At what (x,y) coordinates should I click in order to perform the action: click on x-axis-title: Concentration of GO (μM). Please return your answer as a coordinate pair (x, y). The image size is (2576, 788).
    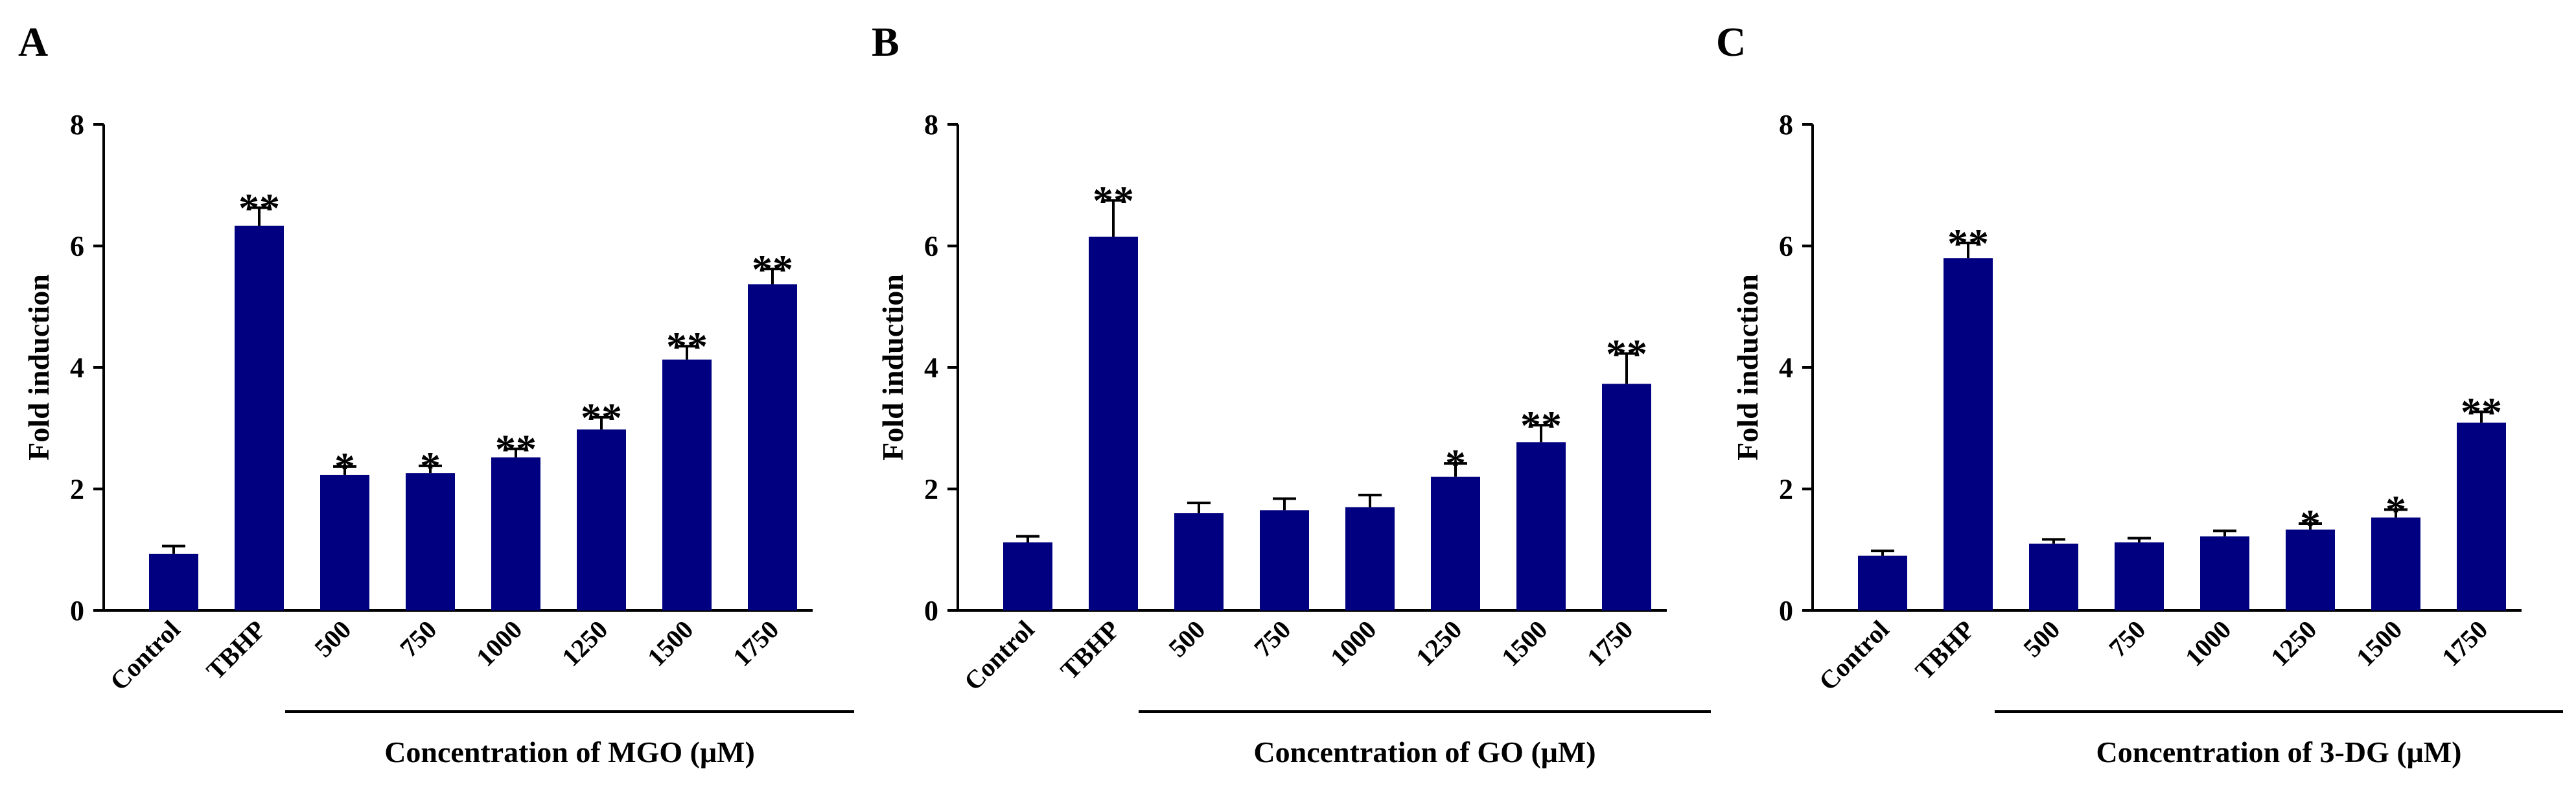
    Looking at the image, I should click on (1424, 752).